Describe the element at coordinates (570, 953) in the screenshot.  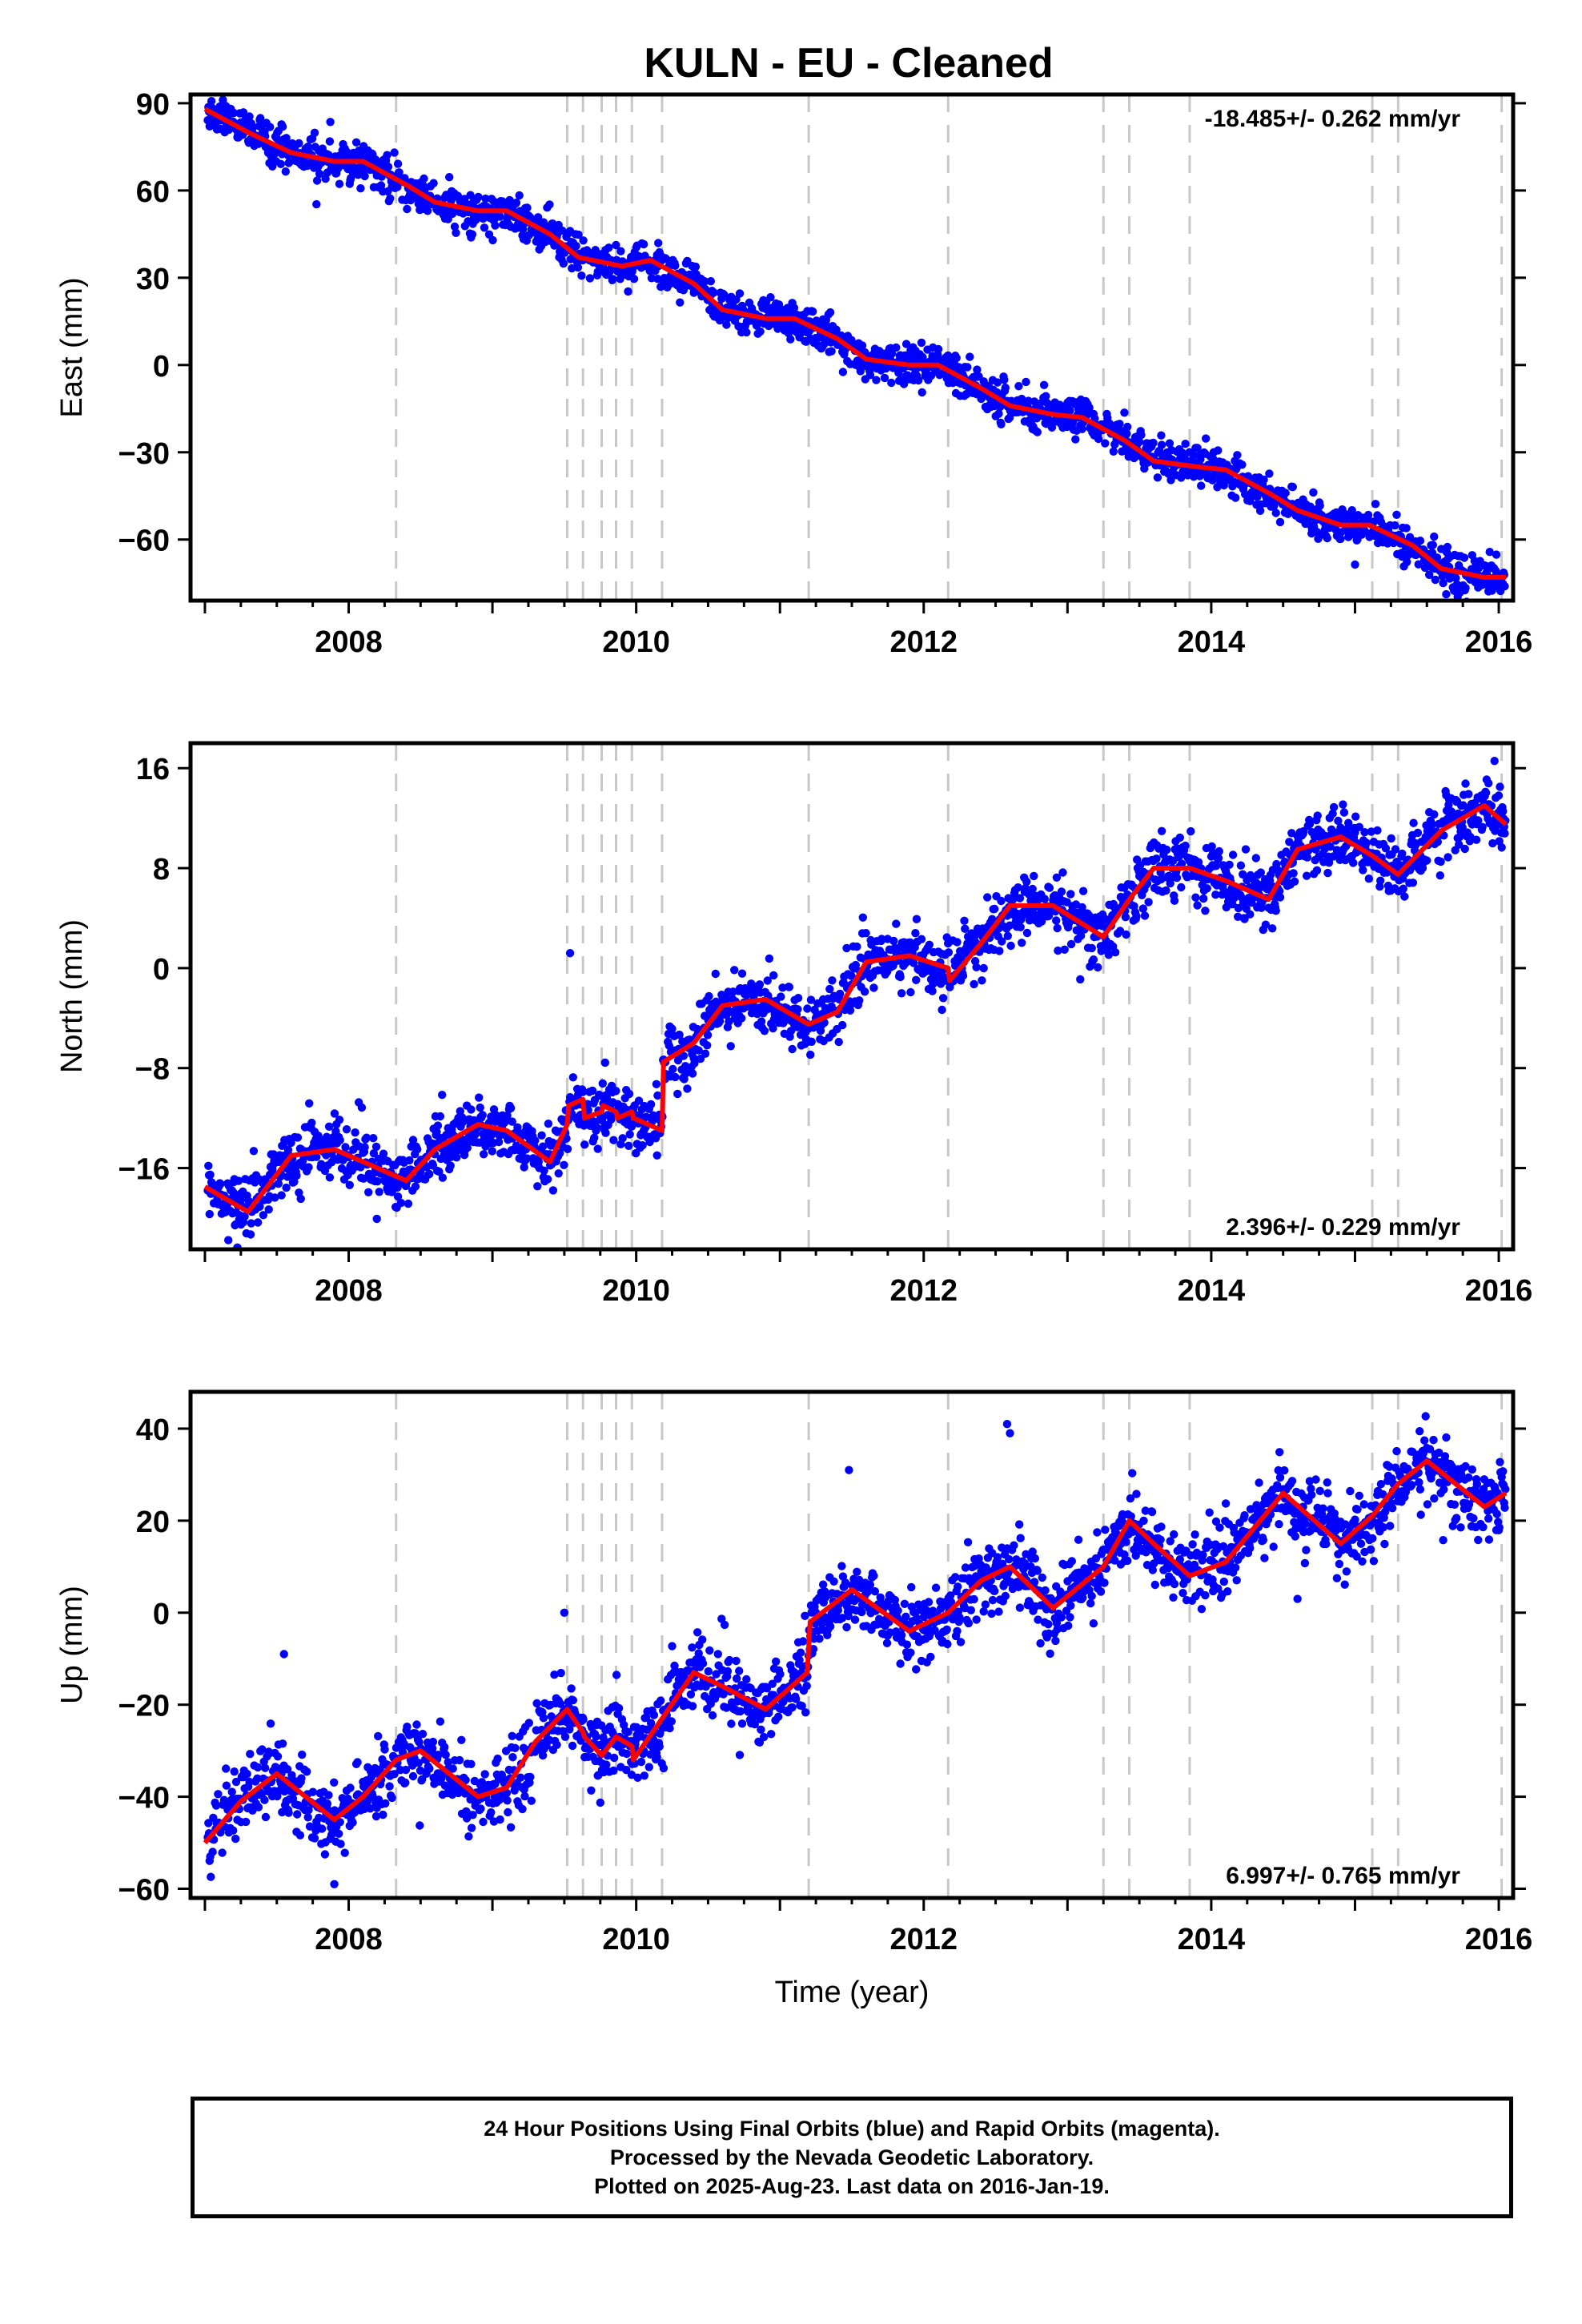
I see `data-point-outlier` at that location.